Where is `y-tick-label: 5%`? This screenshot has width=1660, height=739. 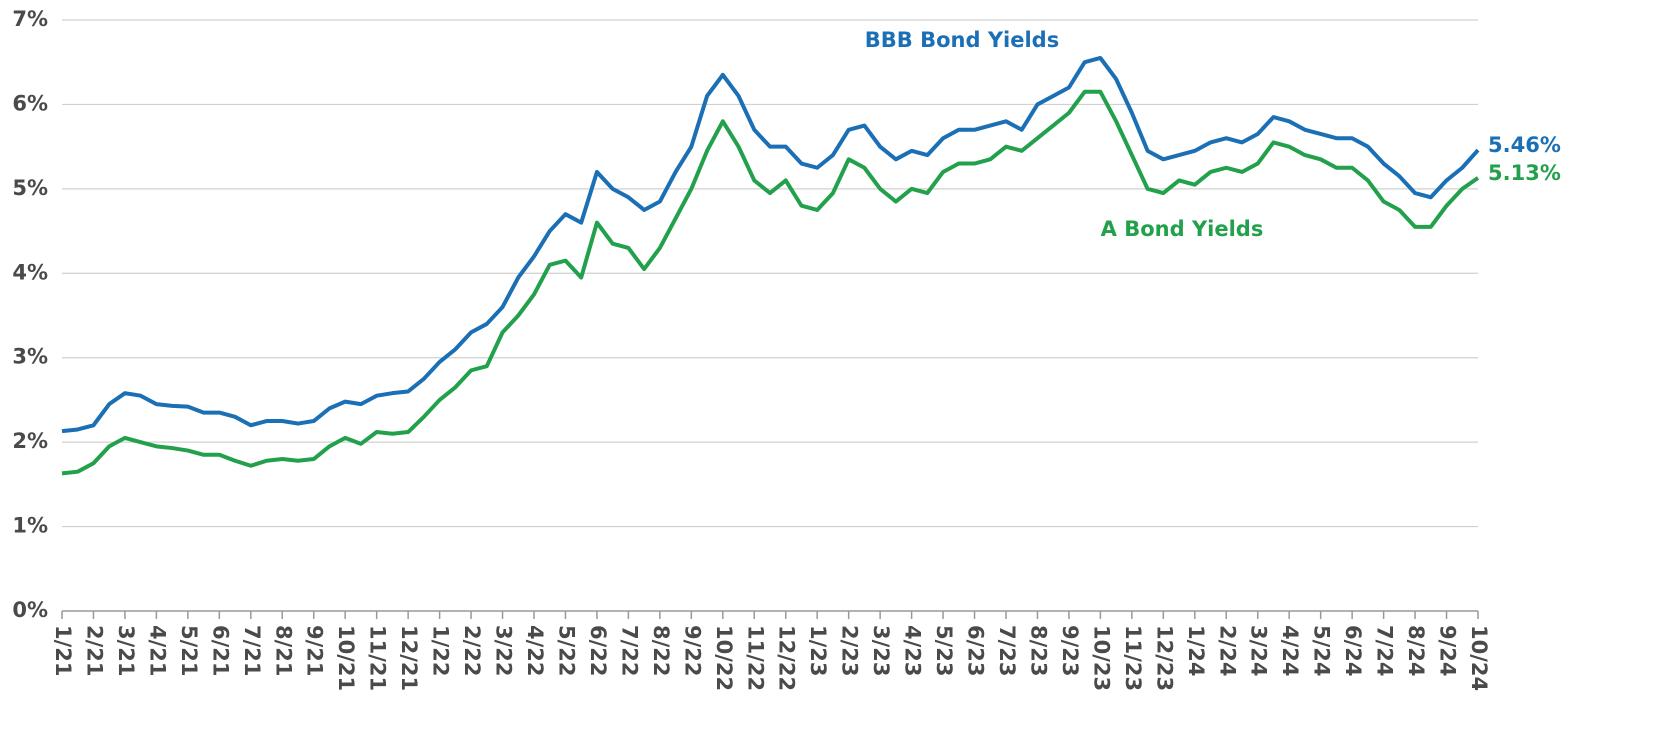
y-tick-label: 5% is located at coordinates (30, 188).